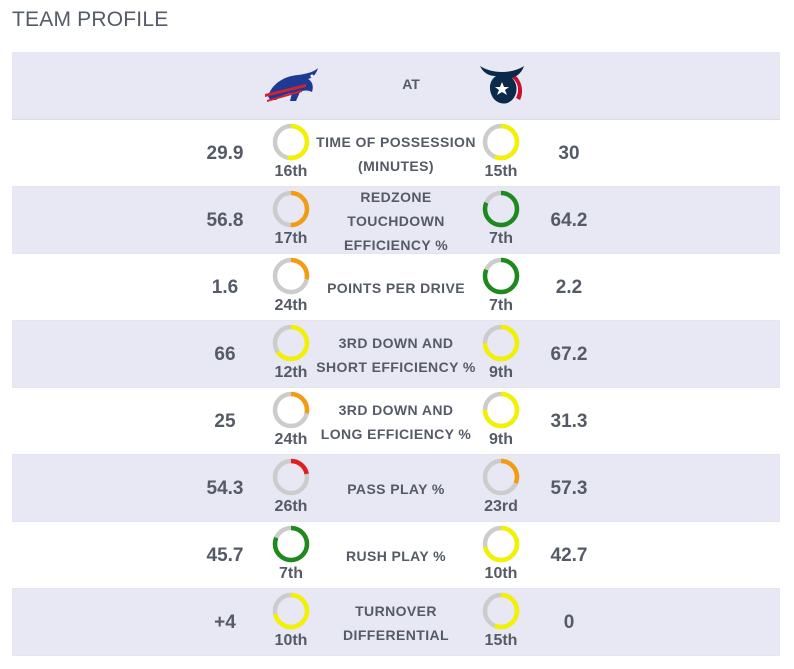 The height and width of the screenshot is (669, 794). What do you see at coordinates (569, 421) in the screenshot?
I see `home-value: 31.3` at bounding box center [569, 421].